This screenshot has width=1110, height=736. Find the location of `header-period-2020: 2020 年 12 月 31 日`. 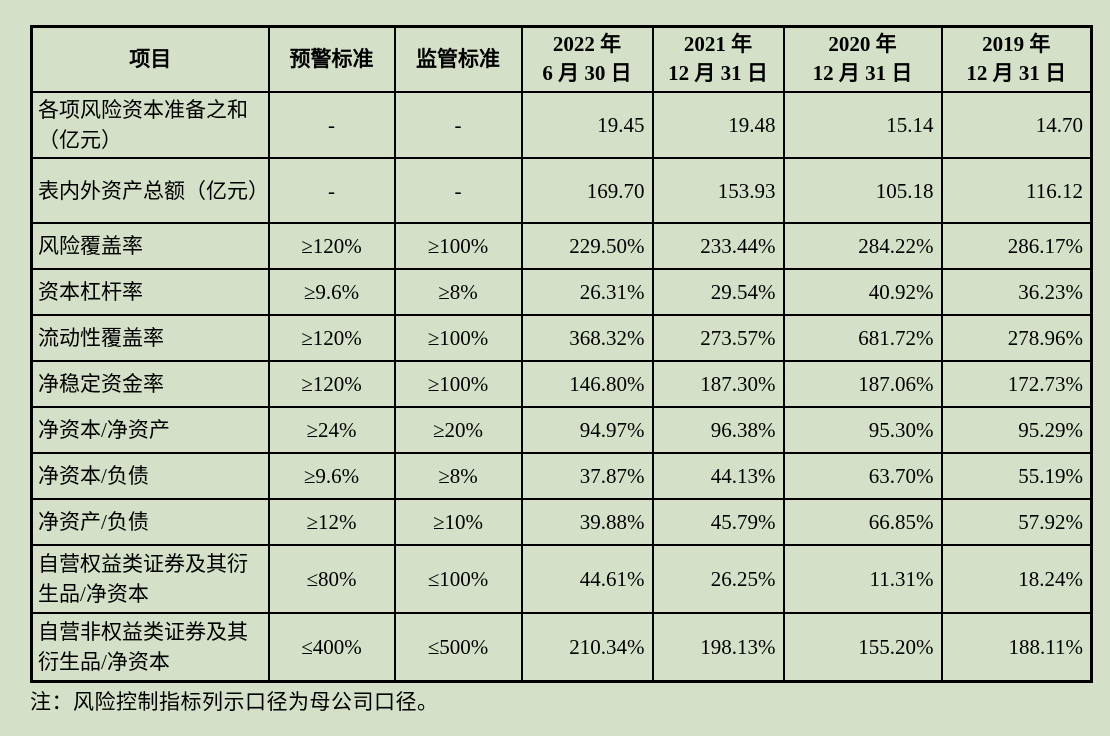

header-period-2020: 2020 年 12 月 31 日 is located at coordinates (862, 59).